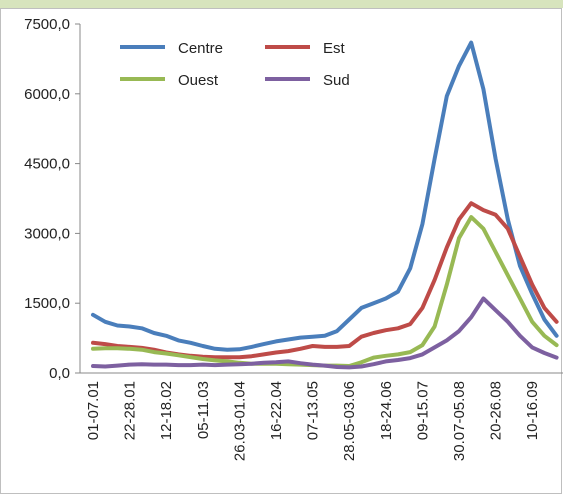 The height and width of the screenshot is (500, 563). What do you see at coordinates (276, 410) in the screenshot?
I see `x-tick-label: 16-22.04` at bounding box center [276, 410].